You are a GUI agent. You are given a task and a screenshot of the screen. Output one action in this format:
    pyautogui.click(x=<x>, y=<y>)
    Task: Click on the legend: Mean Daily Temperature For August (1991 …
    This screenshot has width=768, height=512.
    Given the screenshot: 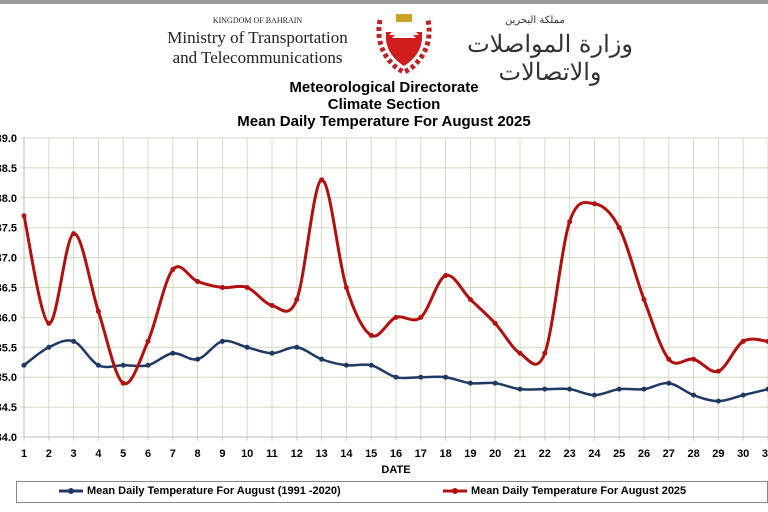 What is the action you would take?
    pyautogui.click(x=392, y=492)
    